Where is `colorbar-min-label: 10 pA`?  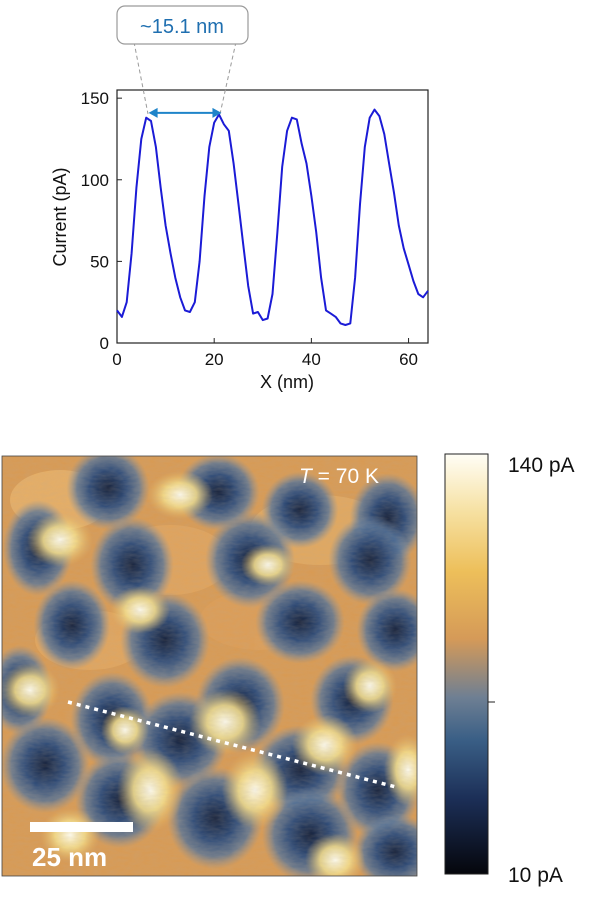
colorbar-min-label: 10 pA is located at coordinates (535, 875).